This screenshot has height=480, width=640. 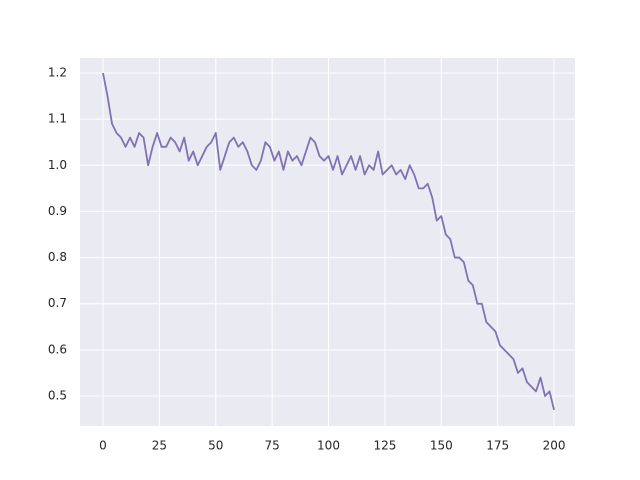 I want to click on x-tick-label: 200, so click(x=554, y=446).